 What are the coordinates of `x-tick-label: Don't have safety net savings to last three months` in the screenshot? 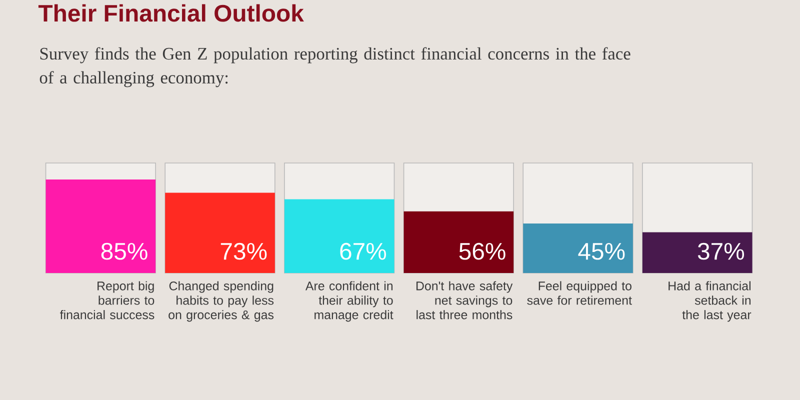 It's located at (464, 300).